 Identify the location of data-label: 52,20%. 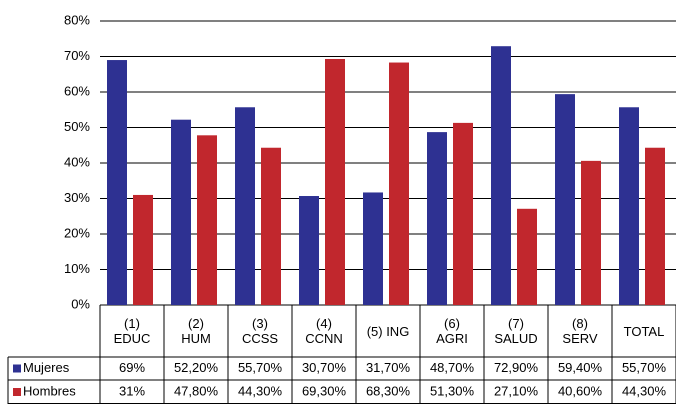
(196, 367).